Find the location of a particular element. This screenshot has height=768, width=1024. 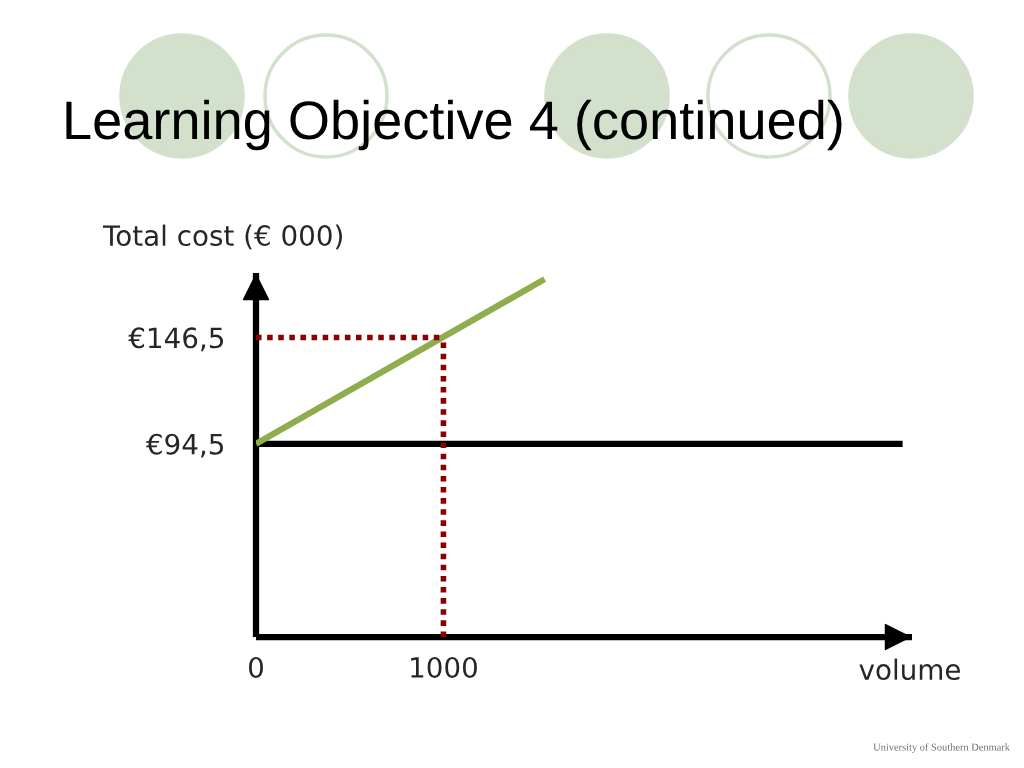

x-axis-title: volume is located at coordinates (909, 669).